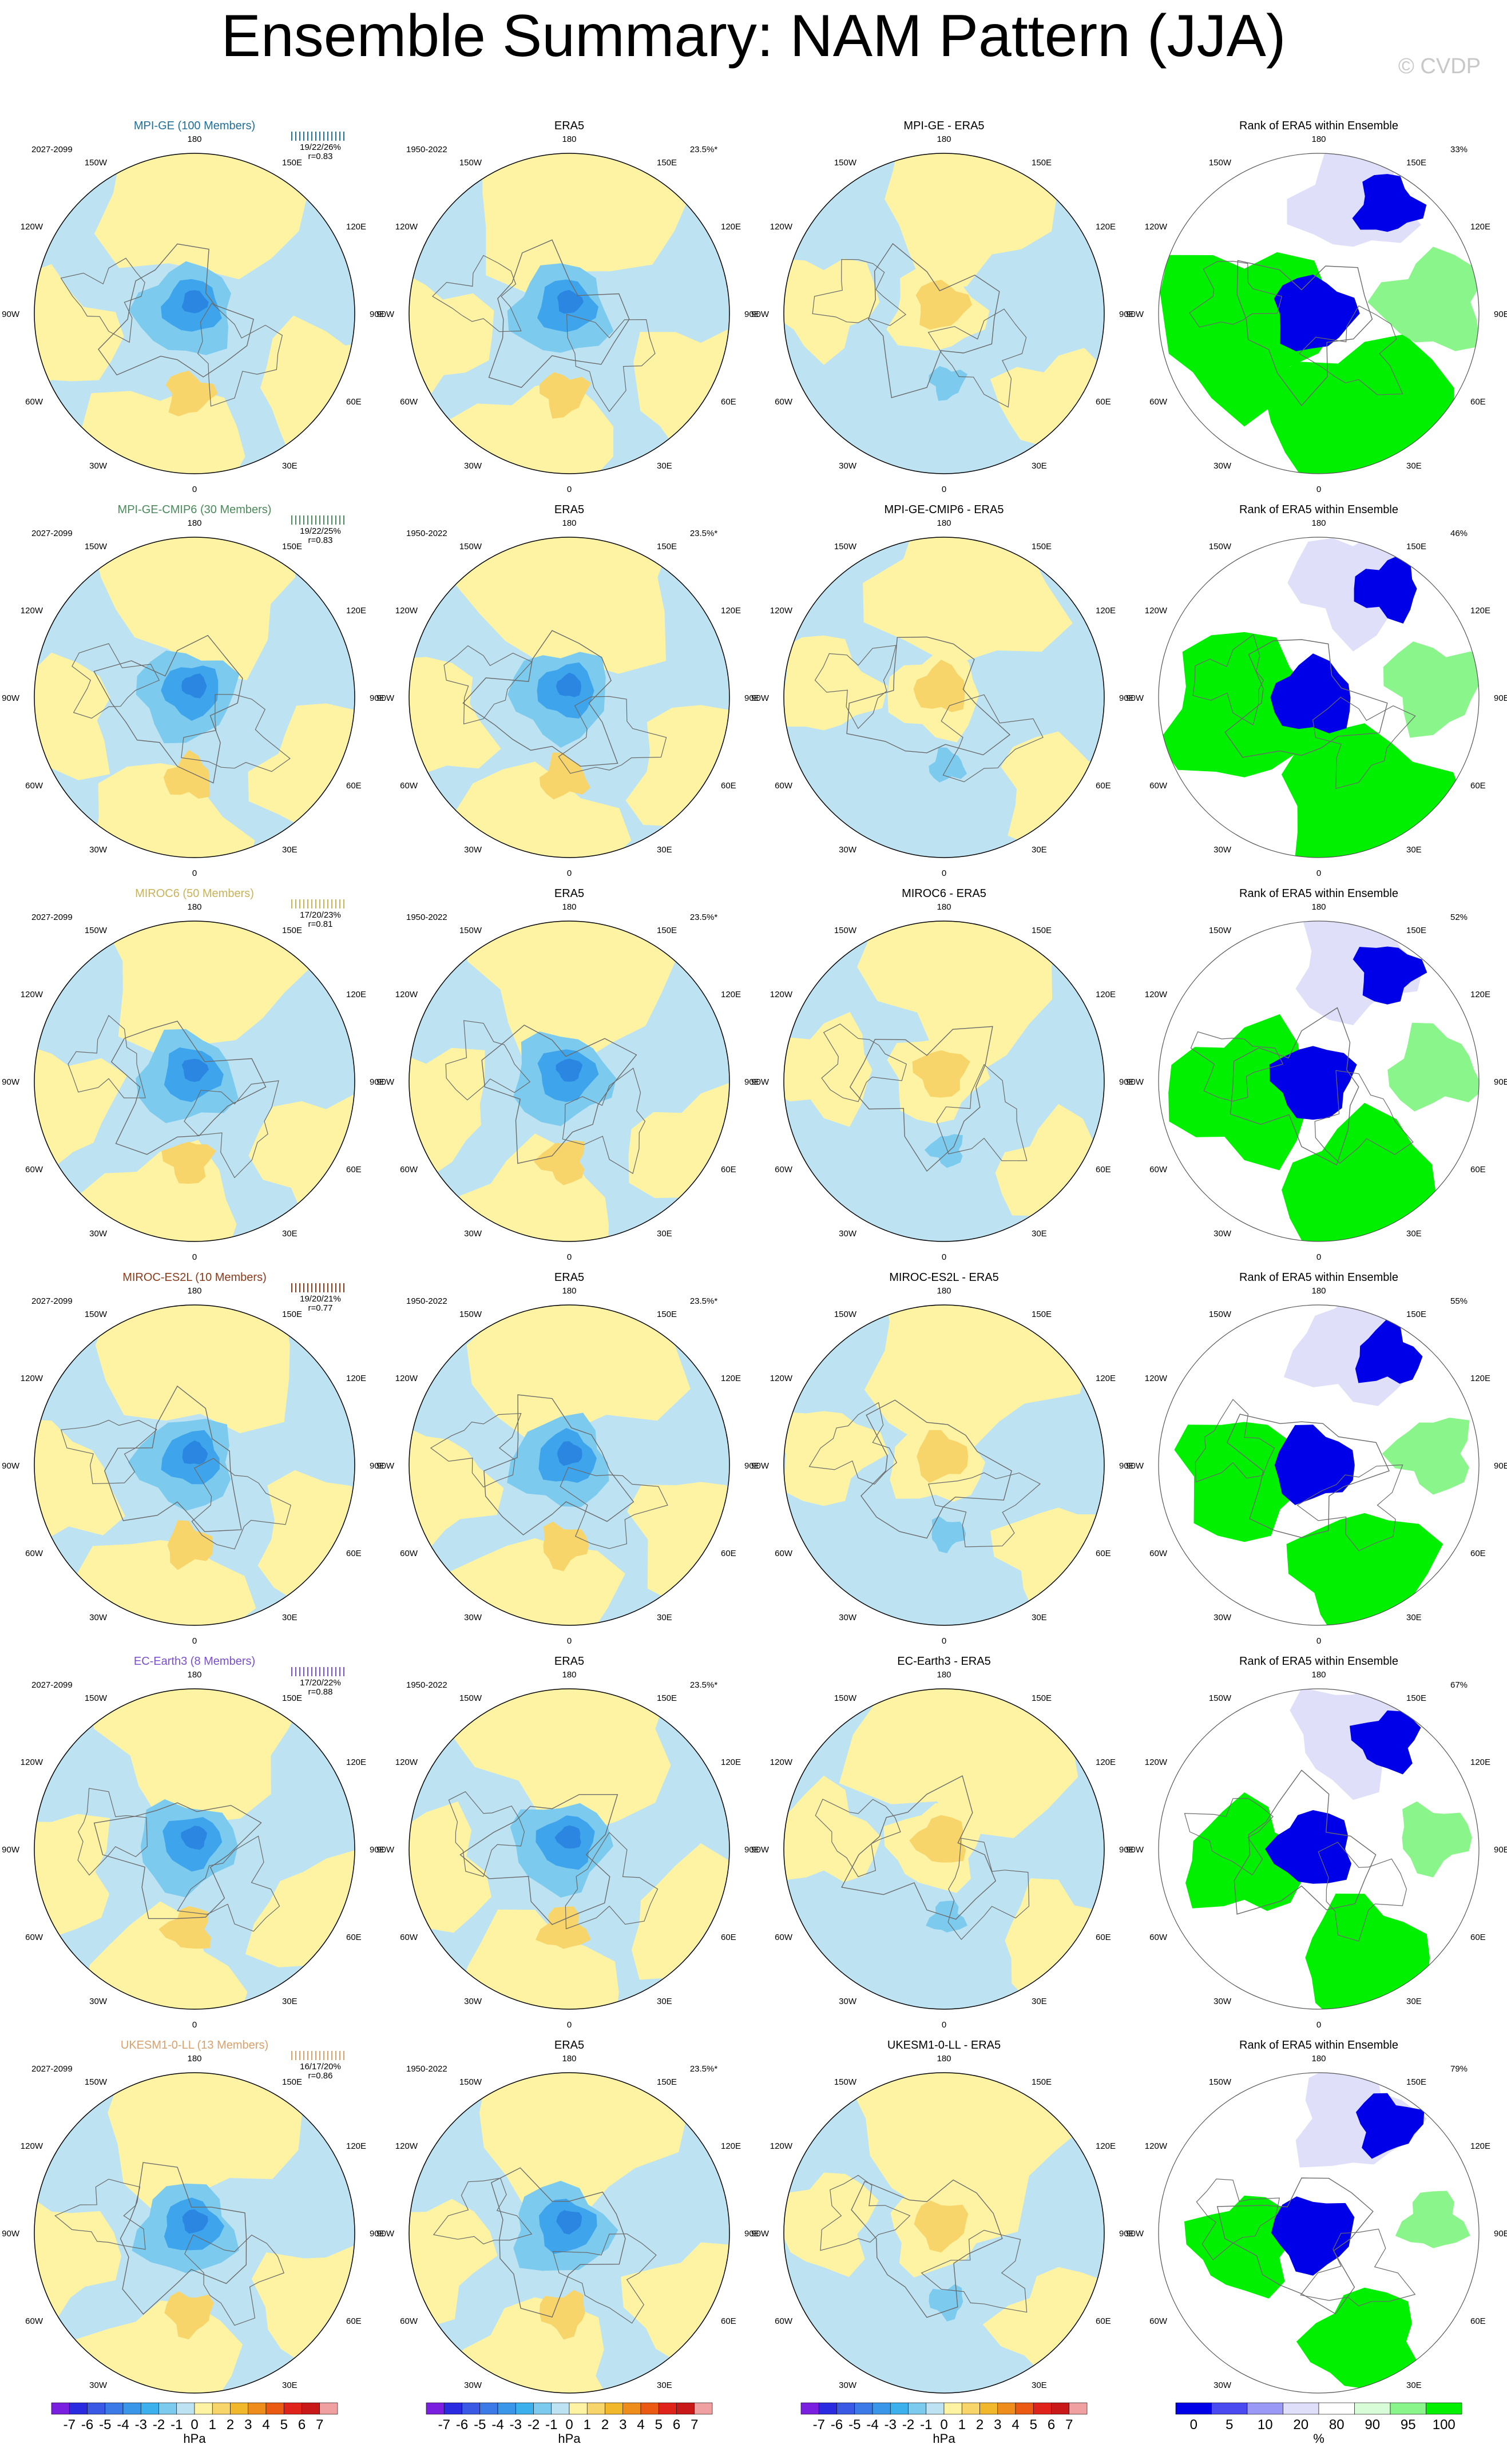 This screenshot has width=1507, height=2464. I want to click on lon-label: 0, so click(194, 1257).